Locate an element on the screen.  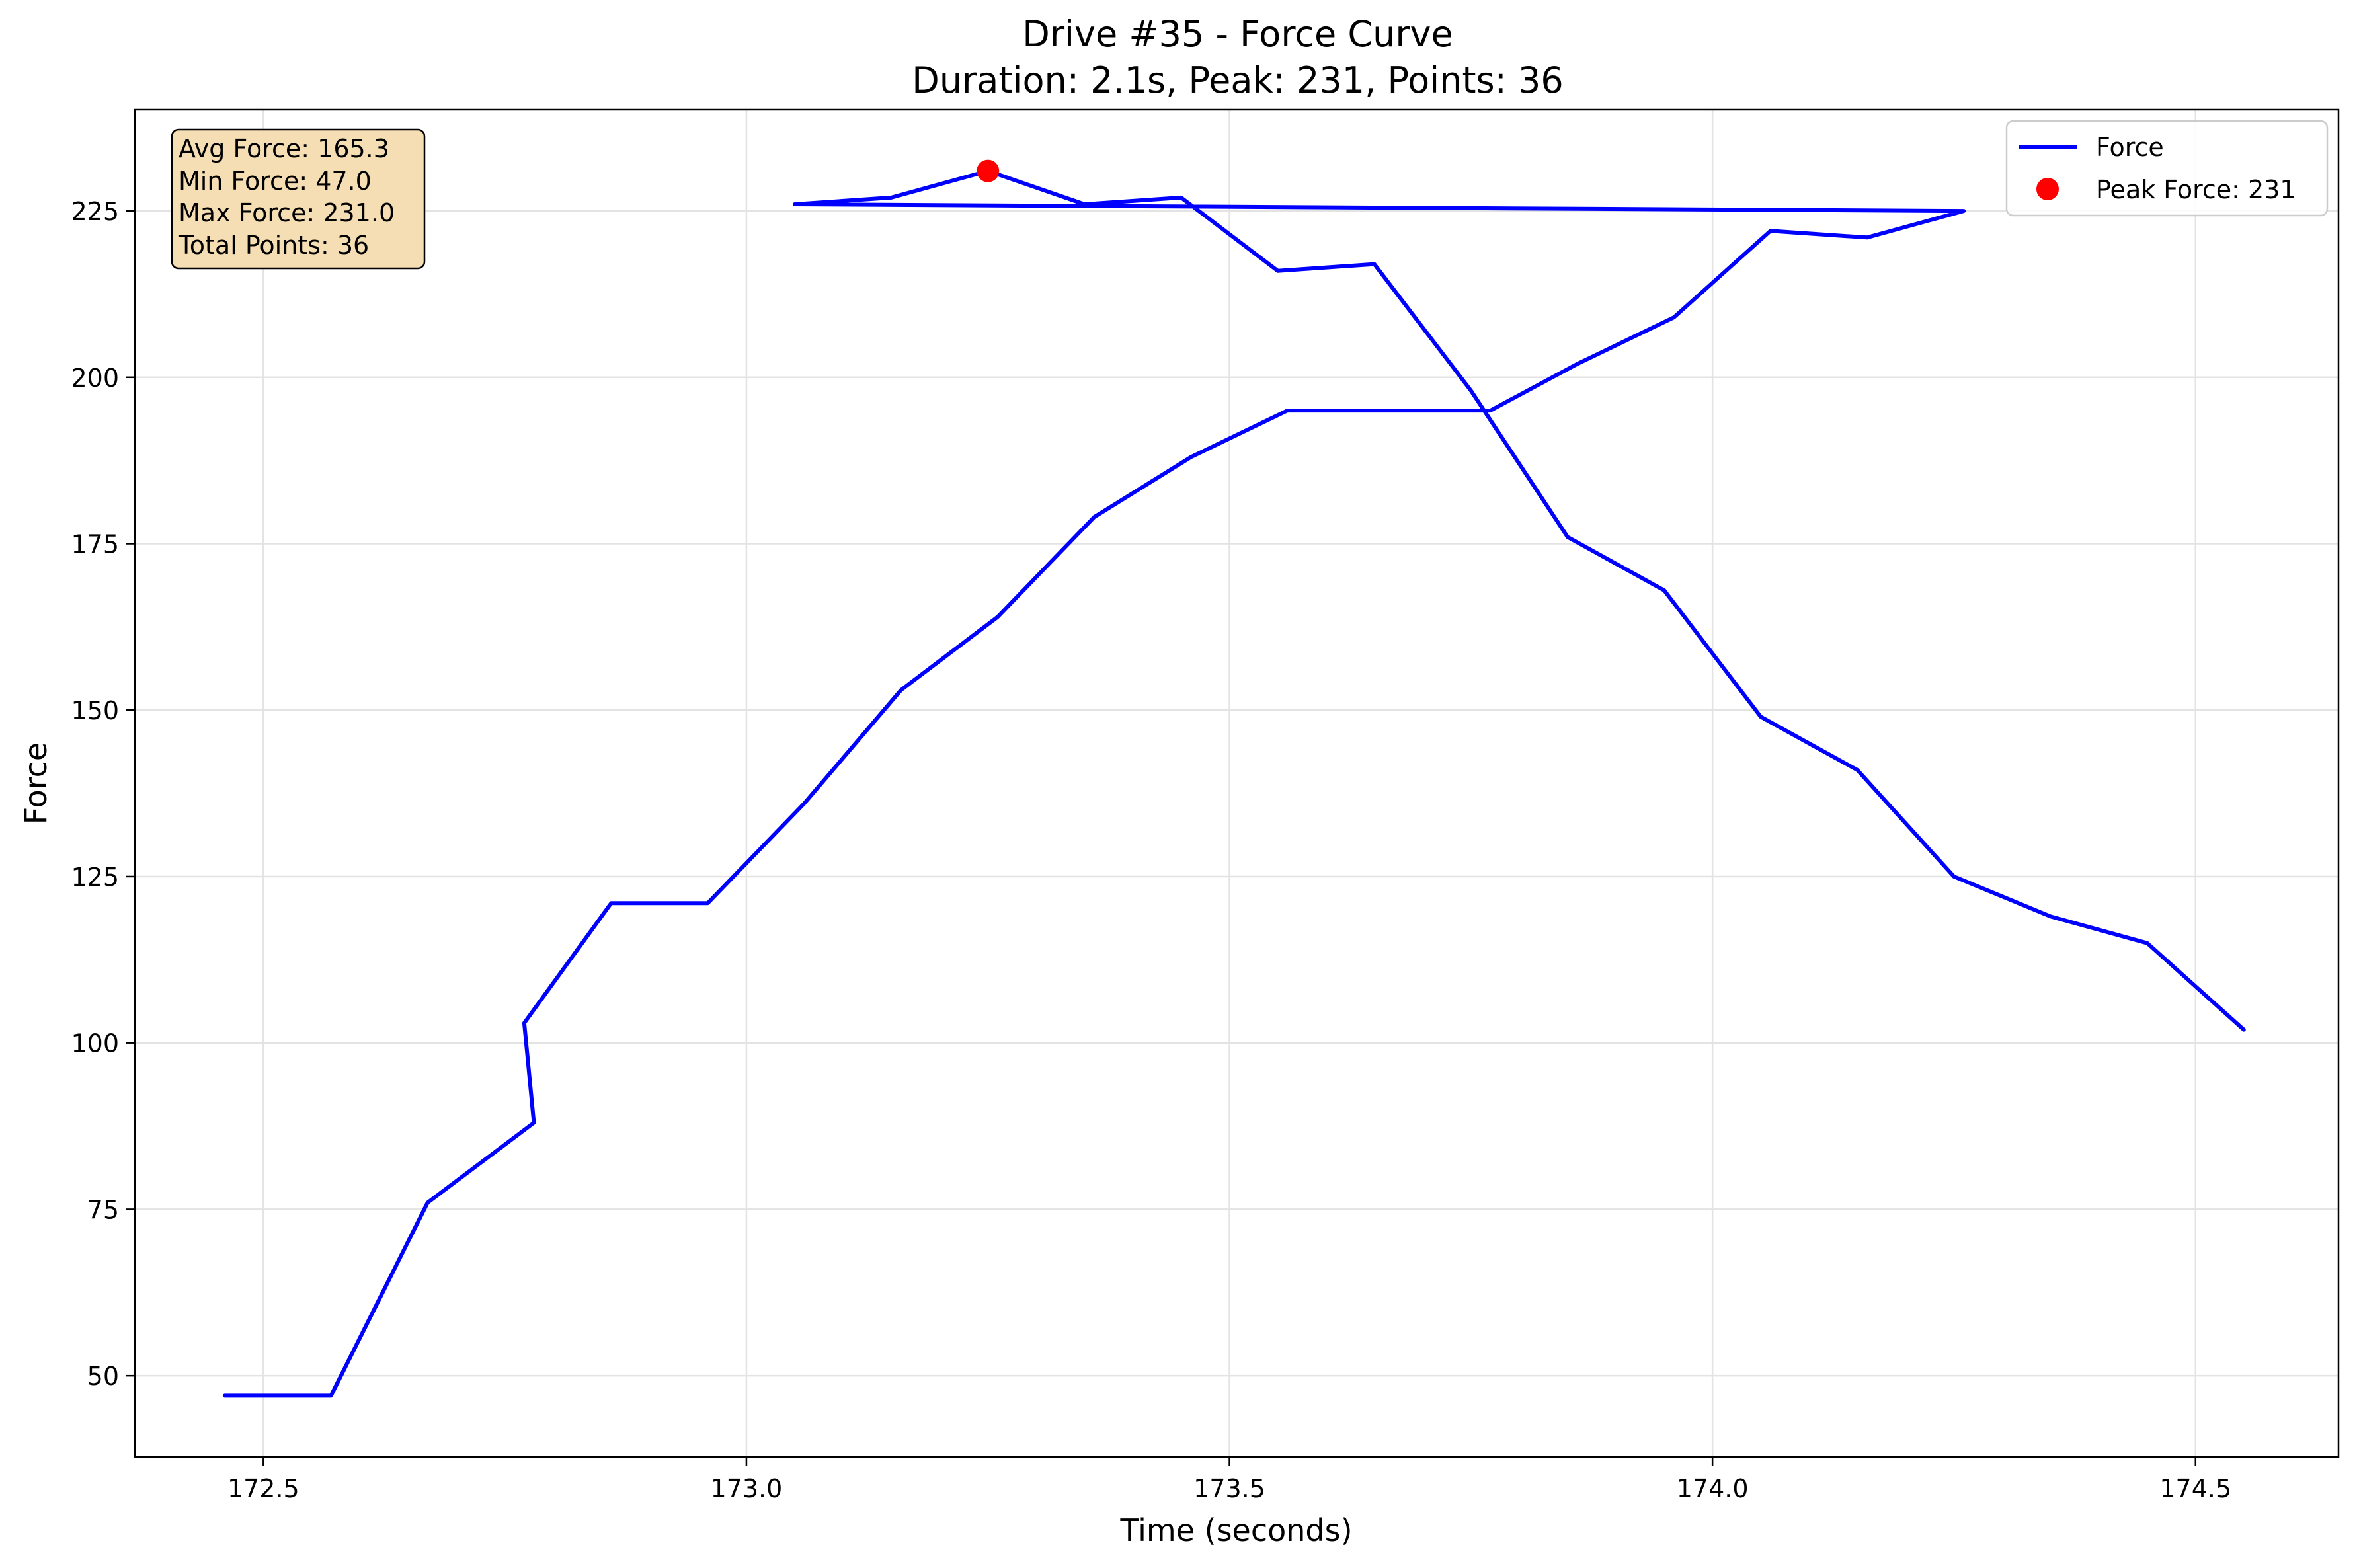
legend-label-force: Force is located at coordinates (2130, 147).